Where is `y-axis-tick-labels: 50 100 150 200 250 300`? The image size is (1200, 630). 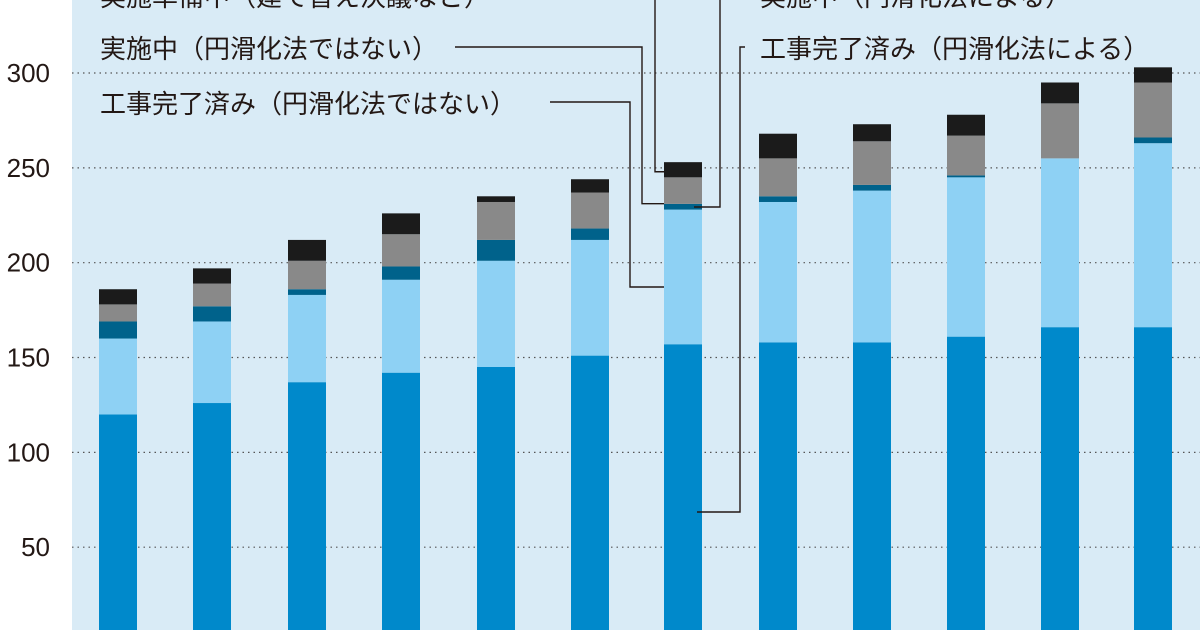 y-axis-tick-labels: 50 100 150 200 250 300 is located at coordinates (28, 310).